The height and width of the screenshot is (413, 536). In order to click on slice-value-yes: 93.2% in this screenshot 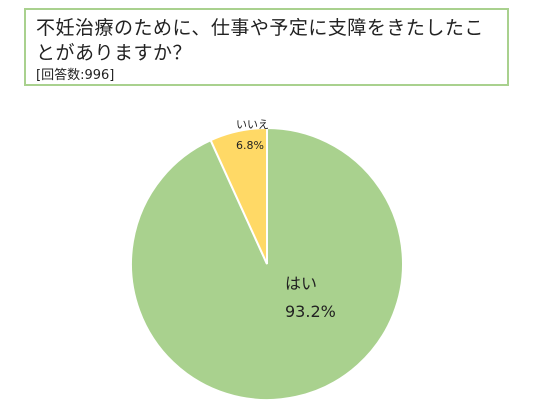, I will do `click(310, 311)`.